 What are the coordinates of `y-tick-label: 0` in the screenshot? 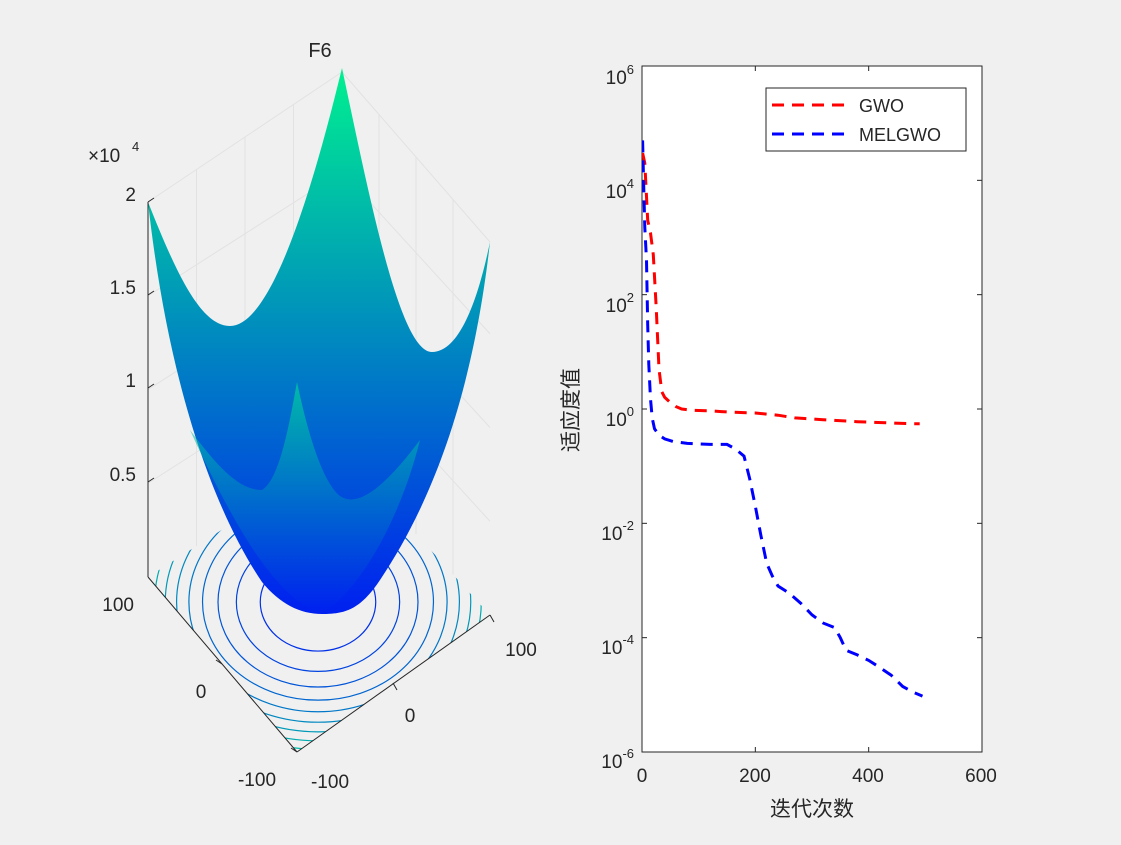 It's located at (201, 692).